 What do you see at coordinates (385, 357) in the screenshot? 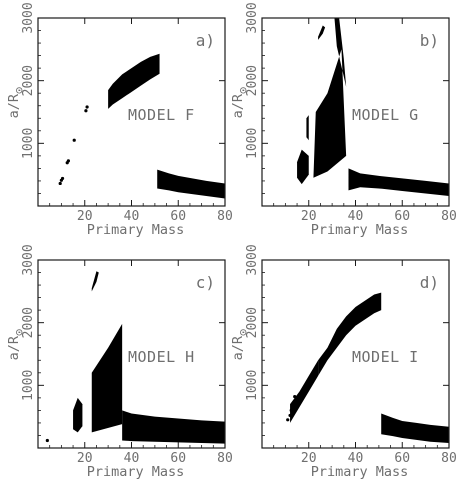
I see `model-label: MODEL I` at bounding box center [385, 357].